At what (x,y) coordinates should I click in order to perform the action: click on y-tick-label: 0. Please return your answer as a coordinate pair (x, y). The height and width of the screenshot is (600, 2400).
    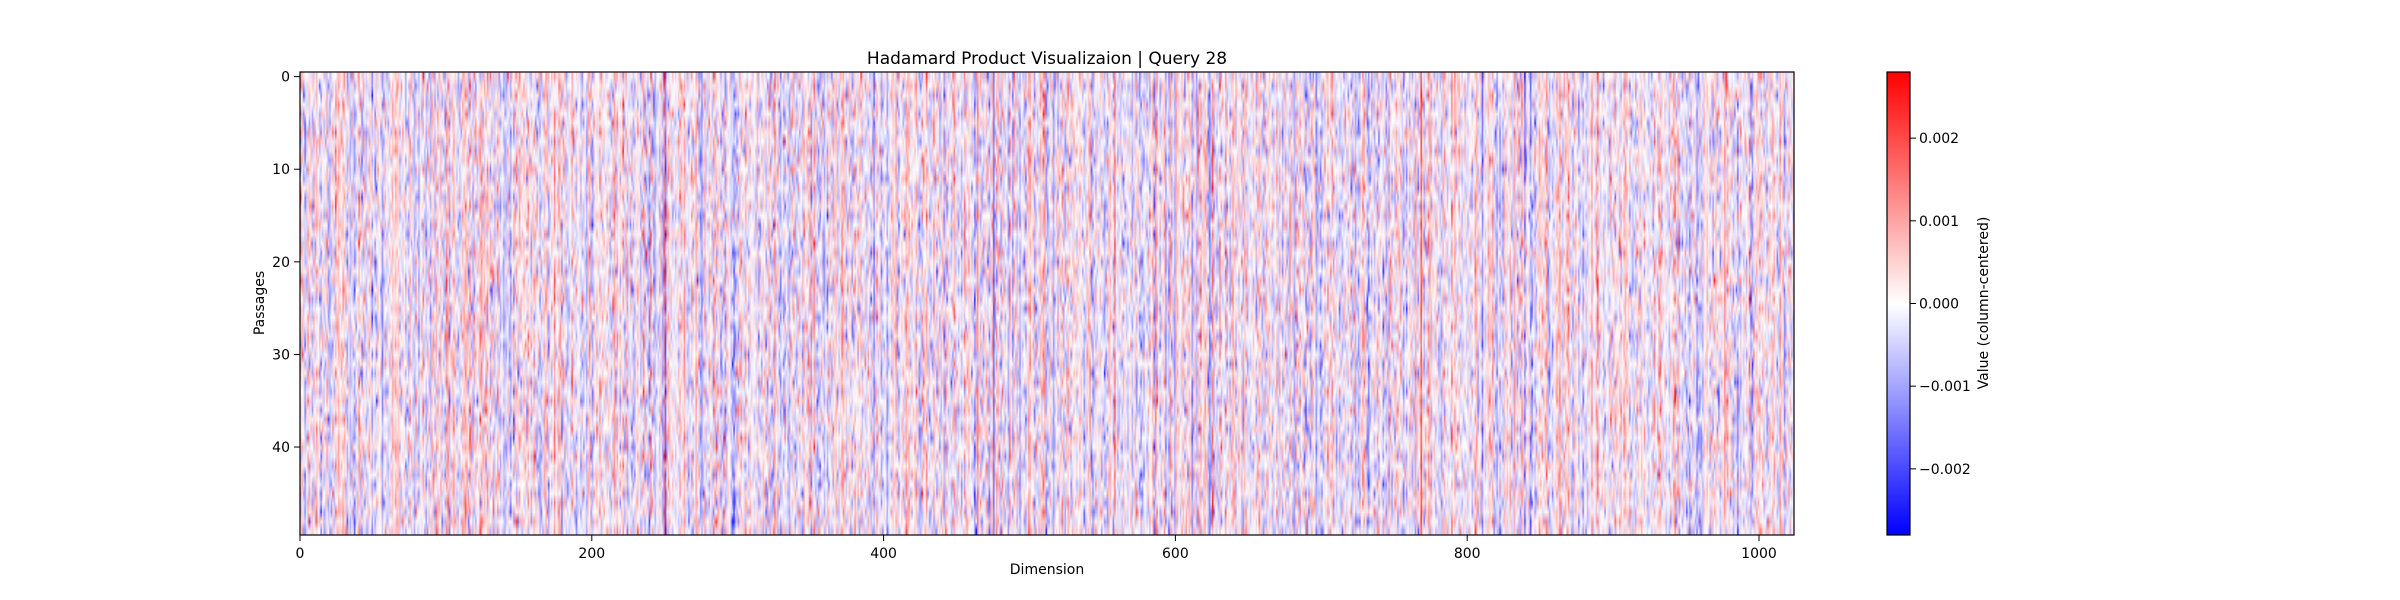
    Looking at the image, I should click on (285, 78).